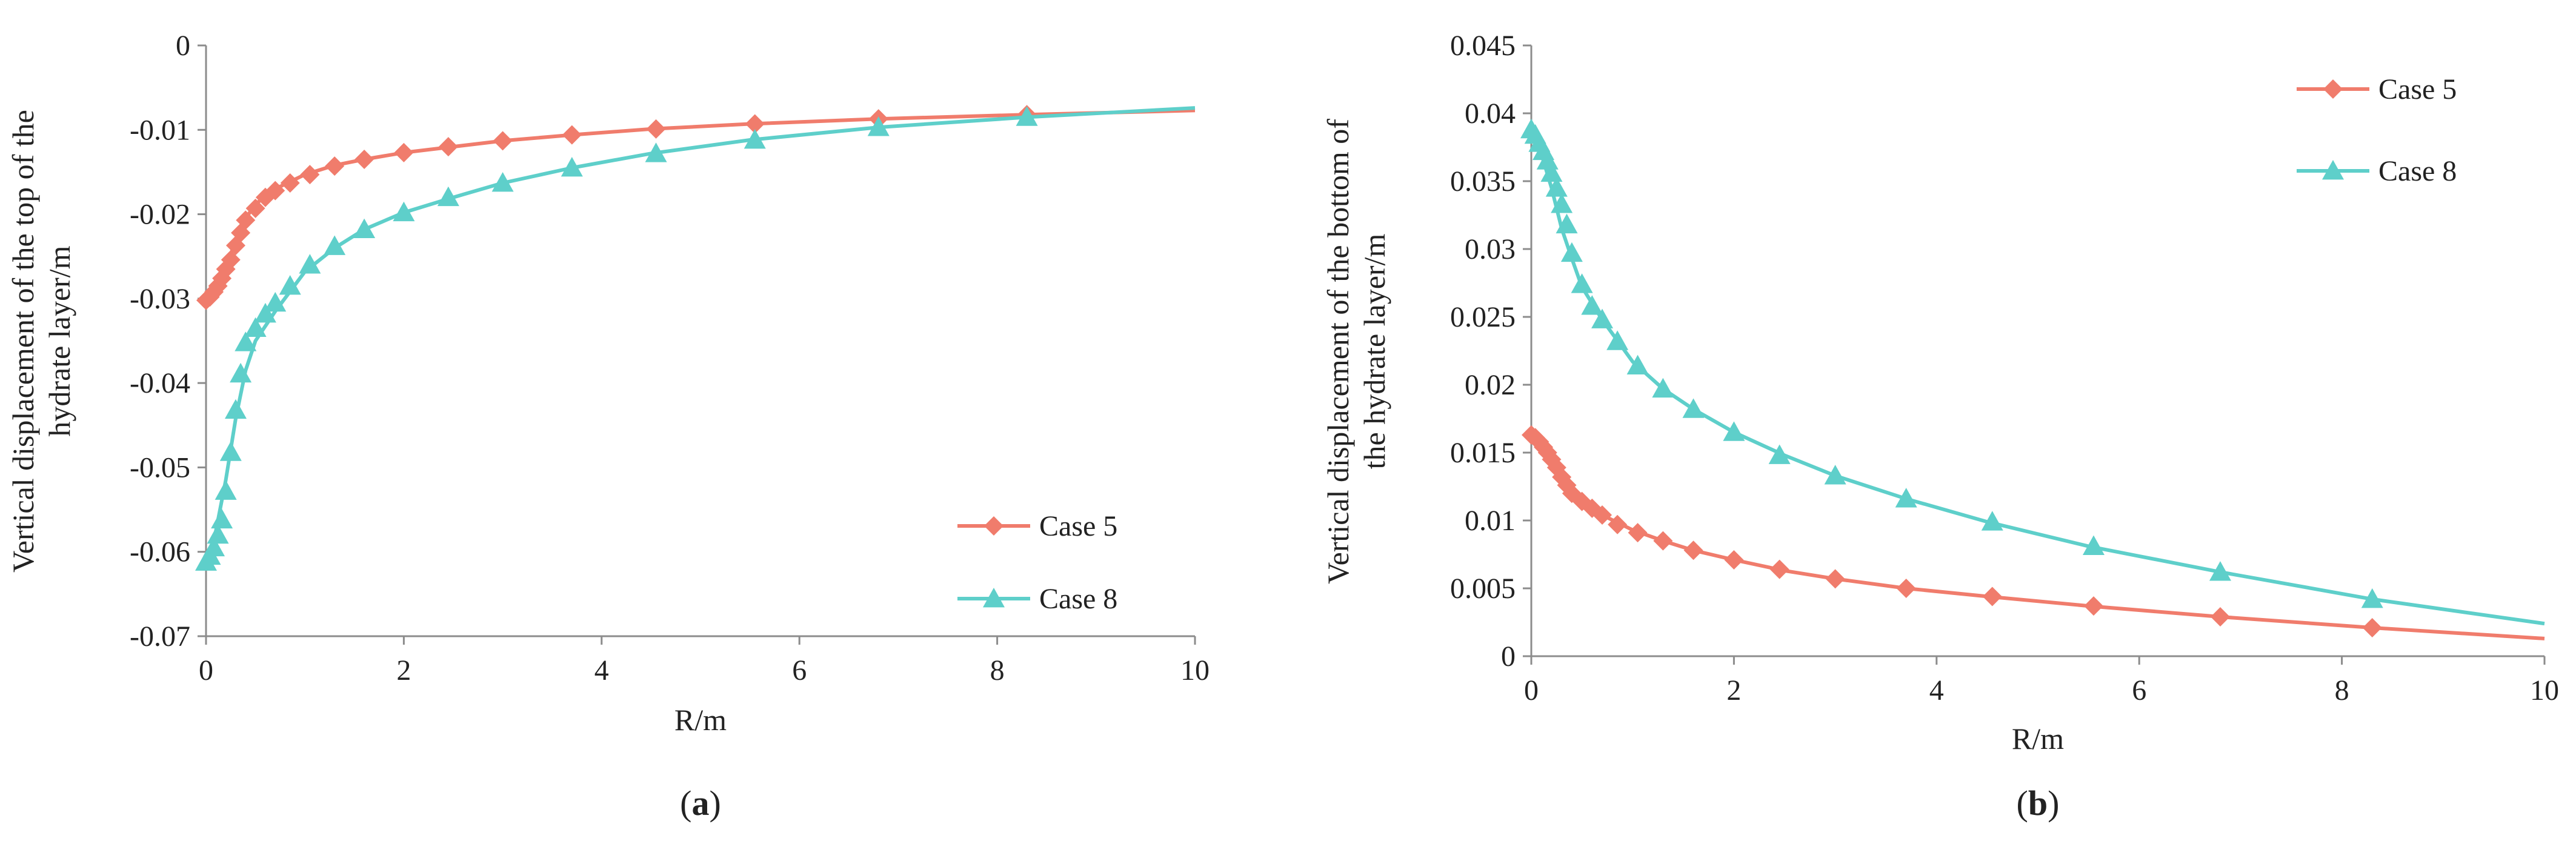 This screenshot has width=2576, height=841. What do you see at coordinates (1531, 690) in the screenshot?
I see `x-tick-label: 0` at bounding box center [1531, 690].